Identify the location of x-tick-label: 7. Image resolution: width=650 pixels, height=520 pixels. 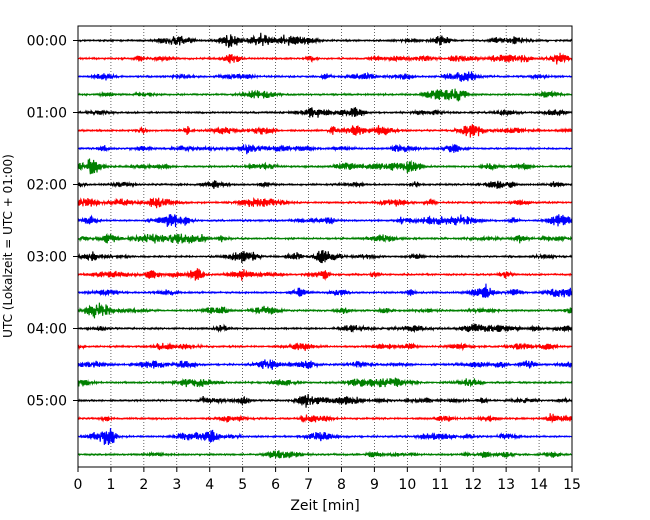
(308, 485).